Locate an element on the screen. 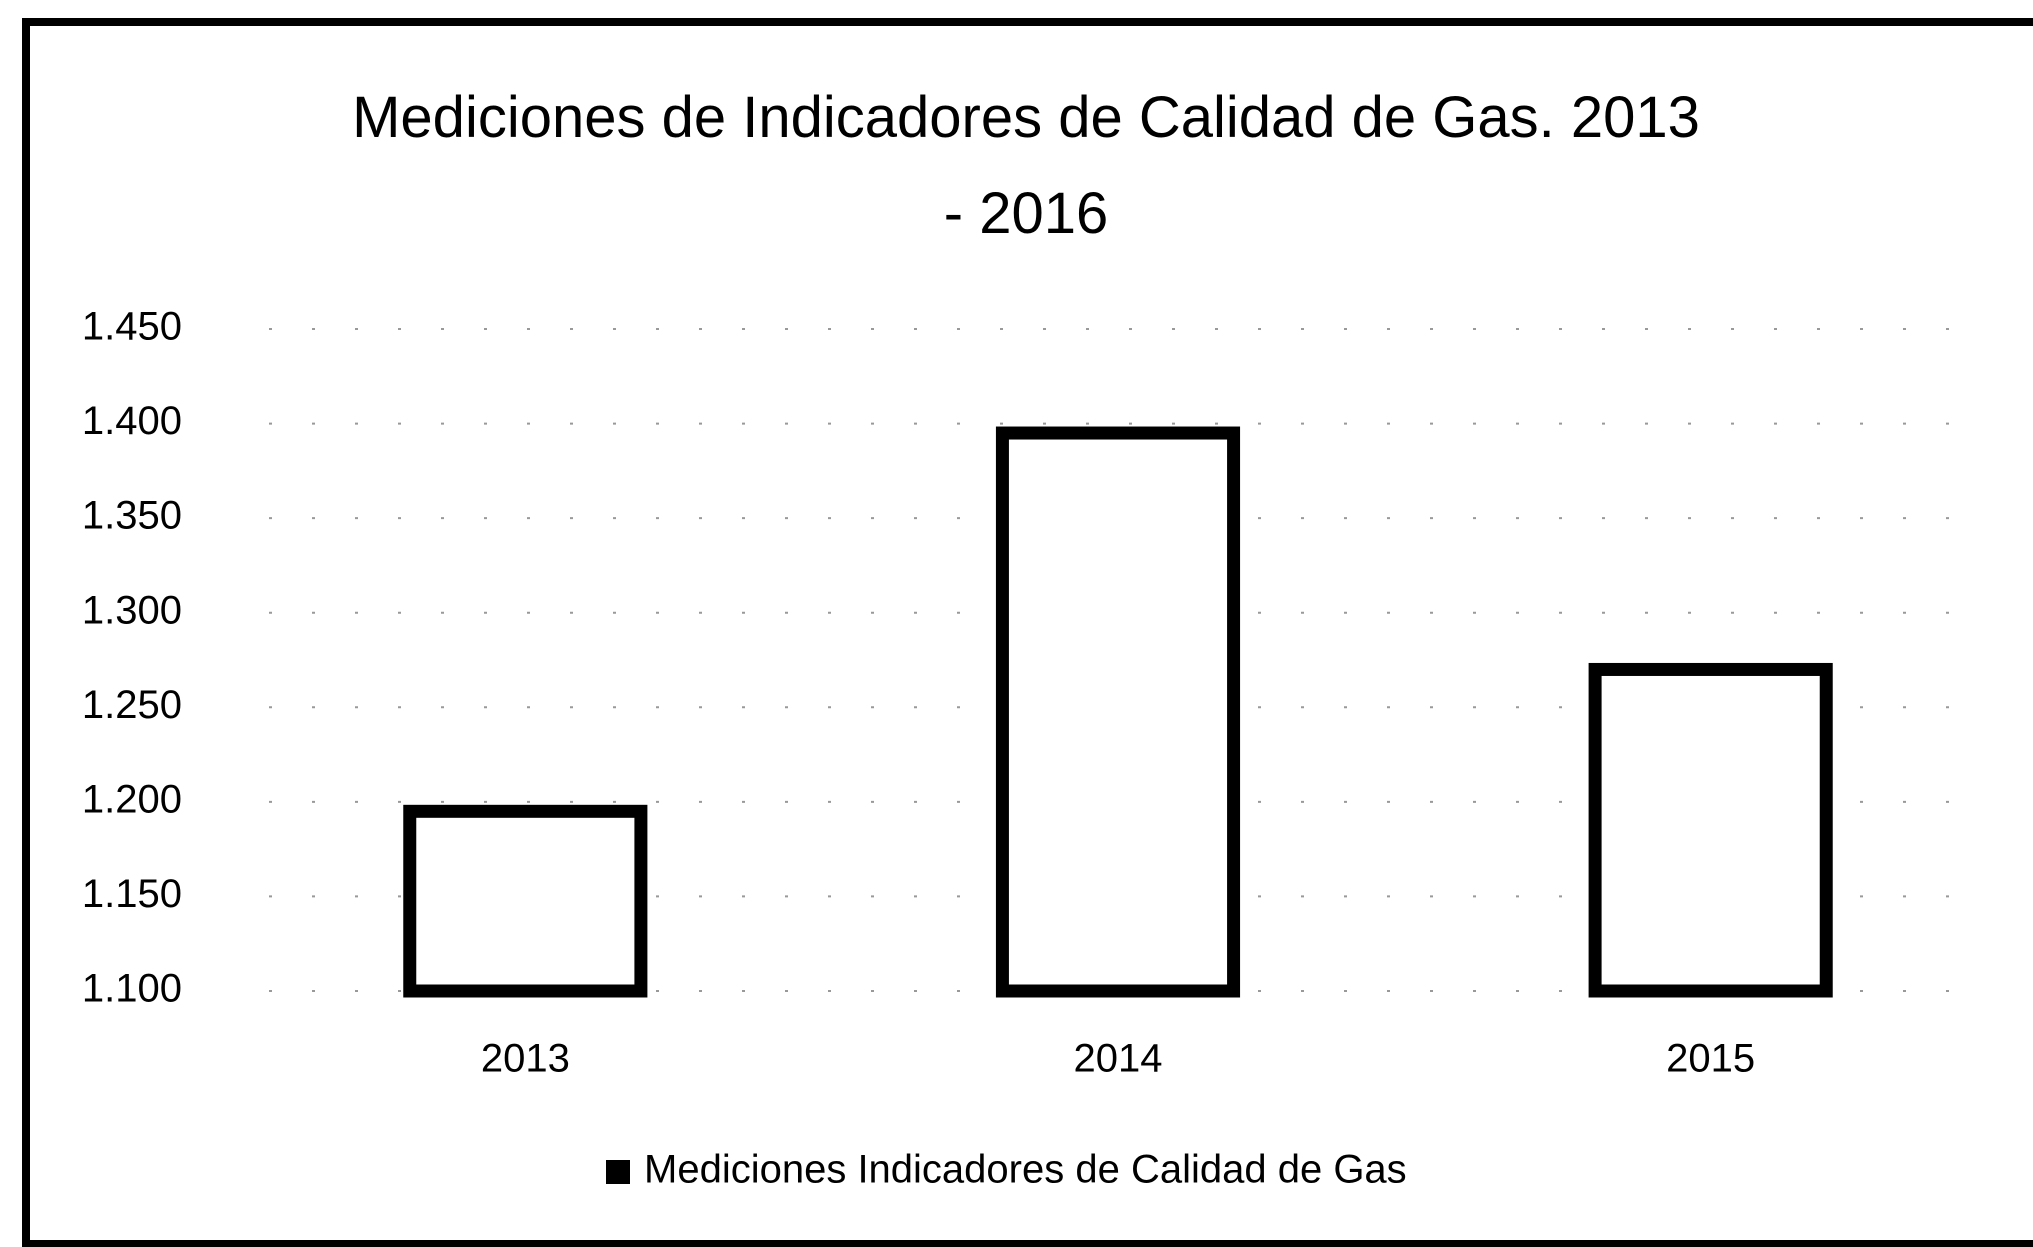 The height and width of the screenshot is (1247, 2033). y-tick-label: 1.300 is located at coordinates (132, 610).